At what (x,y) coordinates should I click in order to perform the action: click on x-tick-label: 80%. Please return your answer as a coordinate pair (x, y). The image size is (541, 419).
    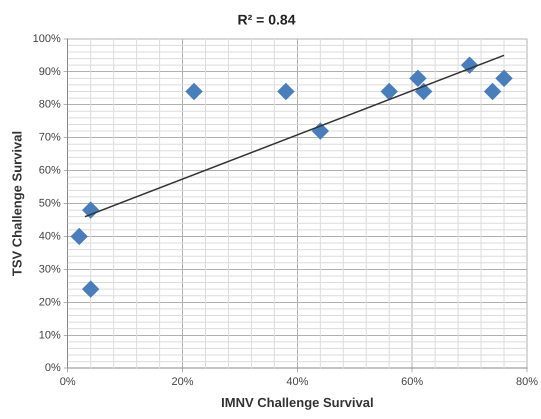
    Looking at the image, I should click on (527, 382).